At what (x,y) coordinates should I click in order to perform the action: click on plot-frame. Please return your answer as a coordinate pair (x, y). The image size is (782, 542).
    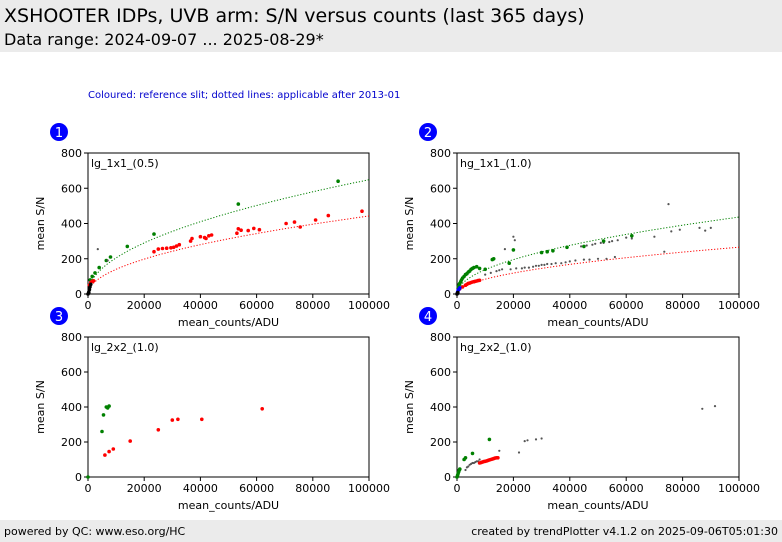
    Looking at the image, I should click on (228, 223).